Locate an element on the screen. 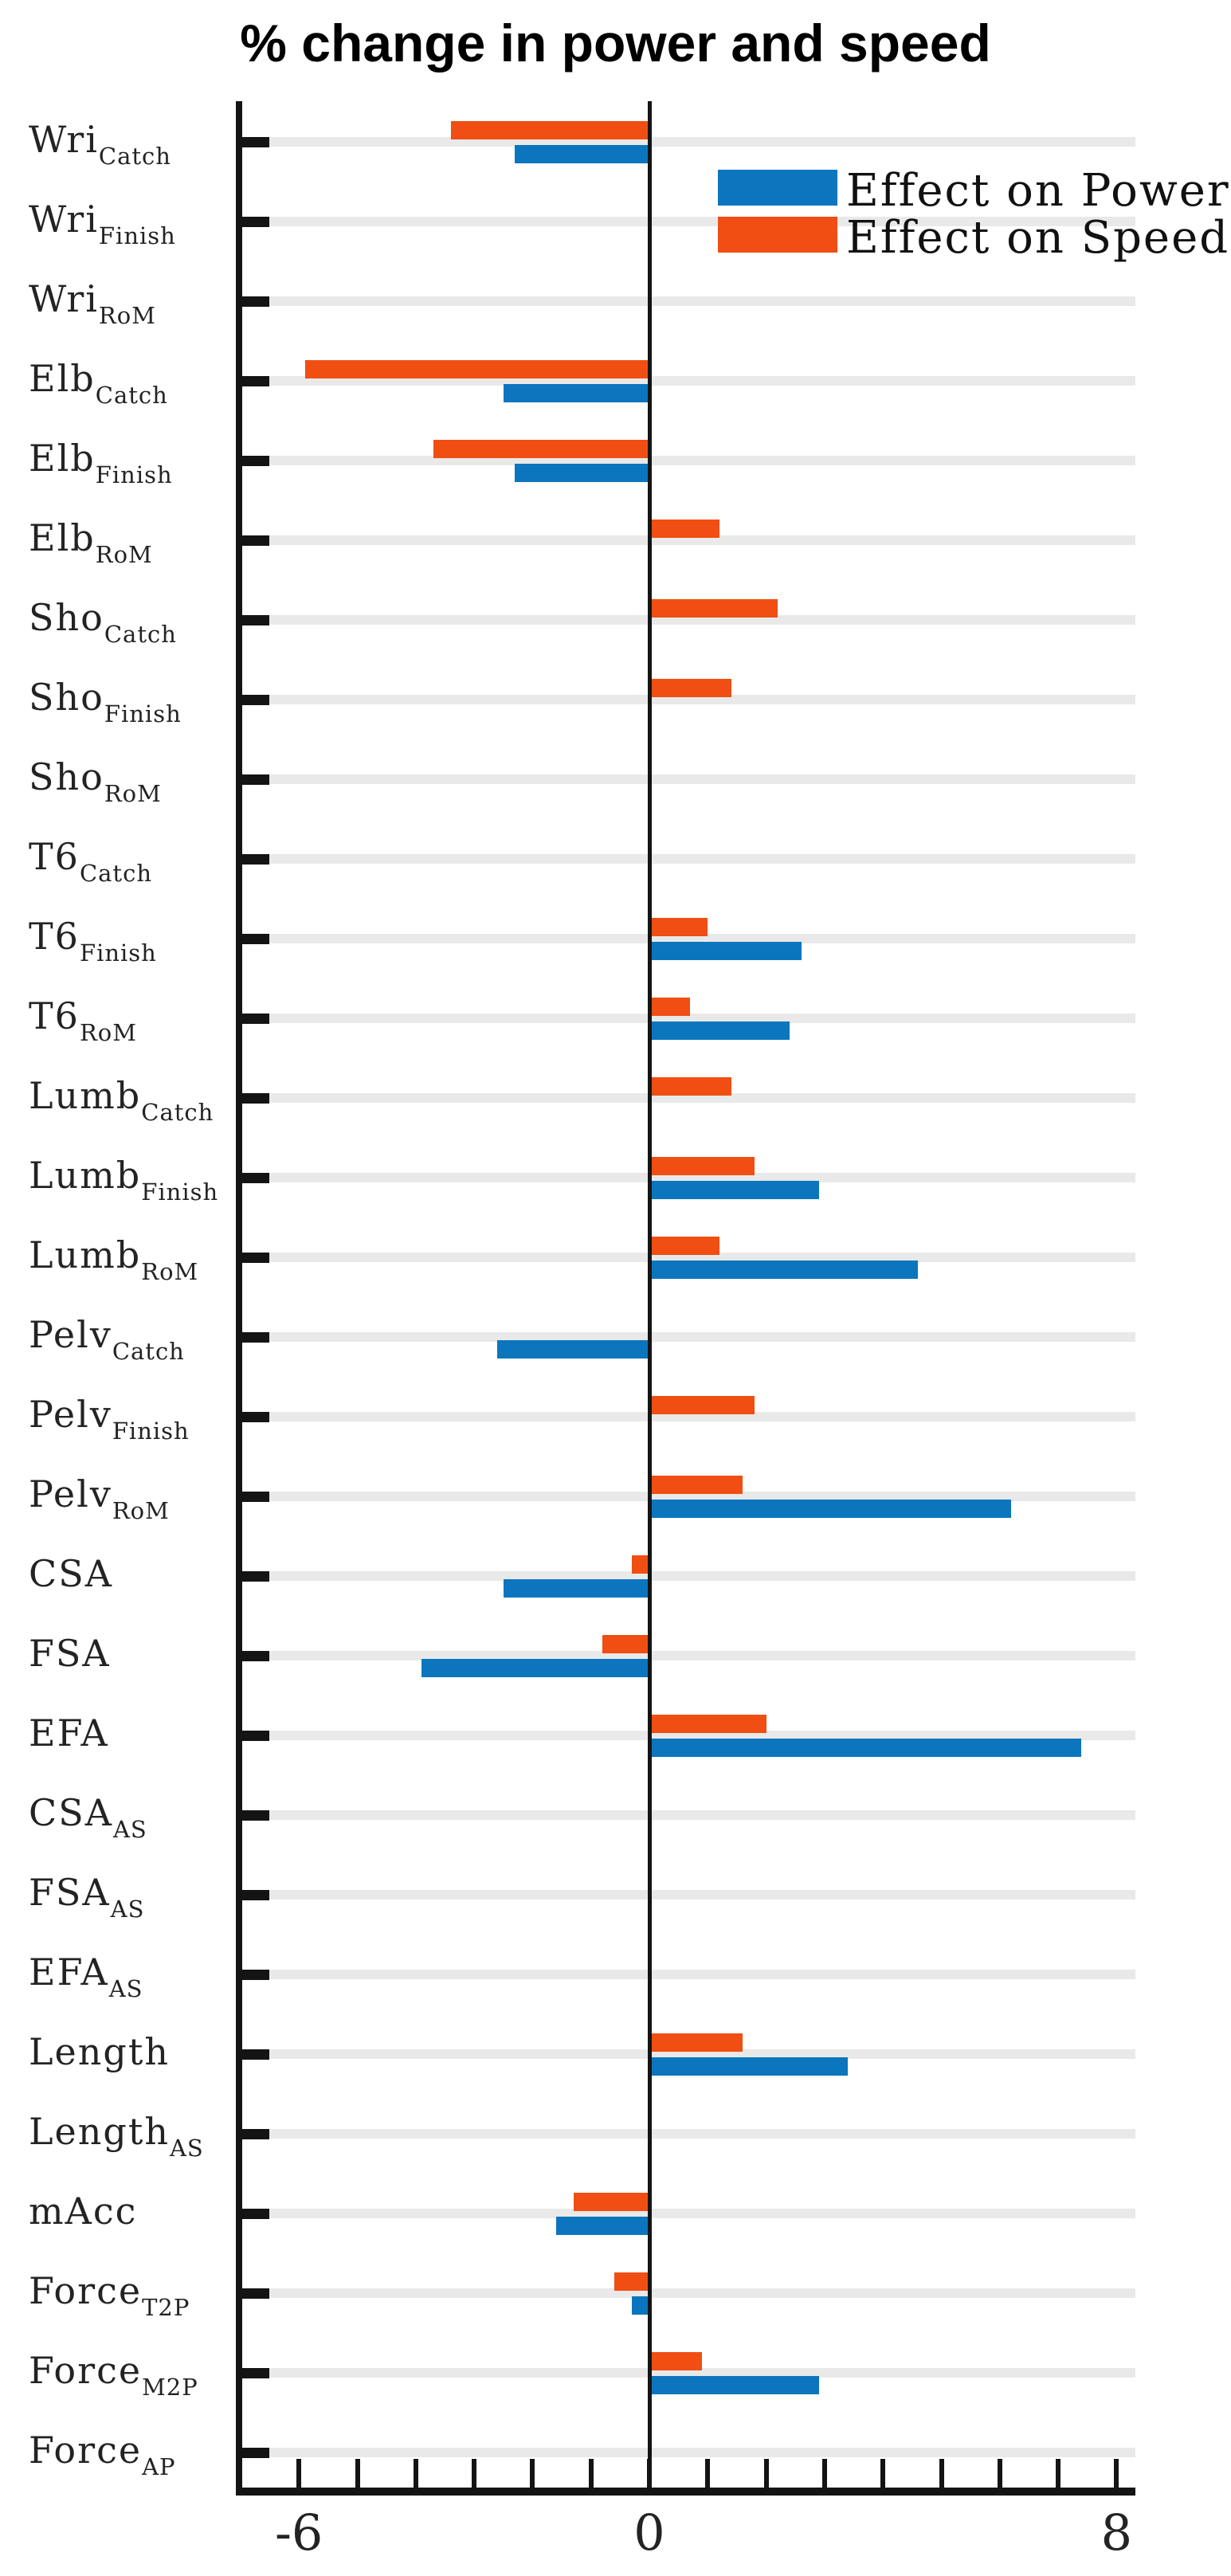 The height and width of the screenshot is (2576, 1231). speed-bar-fsa is located at coordinates (625, 1644).